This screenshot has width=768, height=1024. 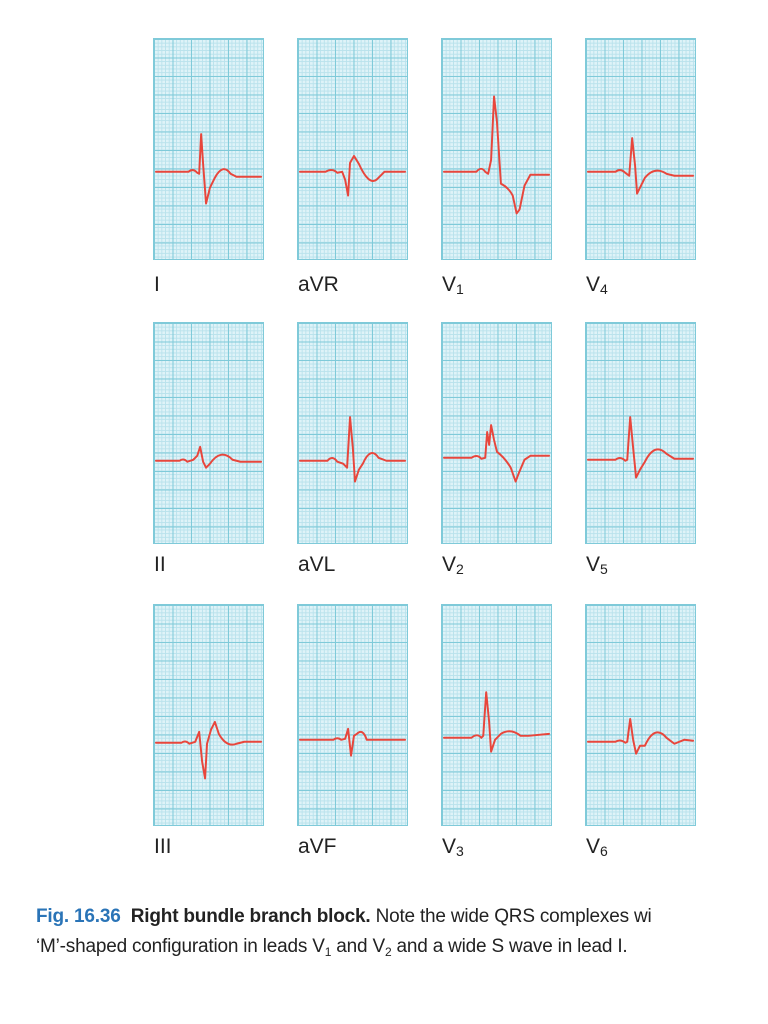 I want to click on ecg-panel-aVF, so click(x=352, y=715).